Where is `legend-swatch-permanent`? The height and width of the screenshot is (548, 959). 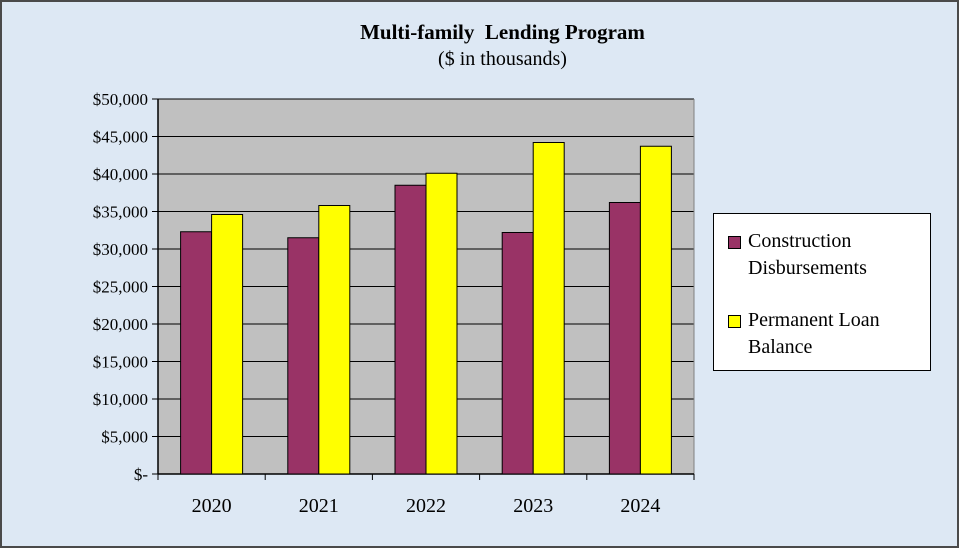
legend-swatch-permanent is located at coordinates (734, 321).